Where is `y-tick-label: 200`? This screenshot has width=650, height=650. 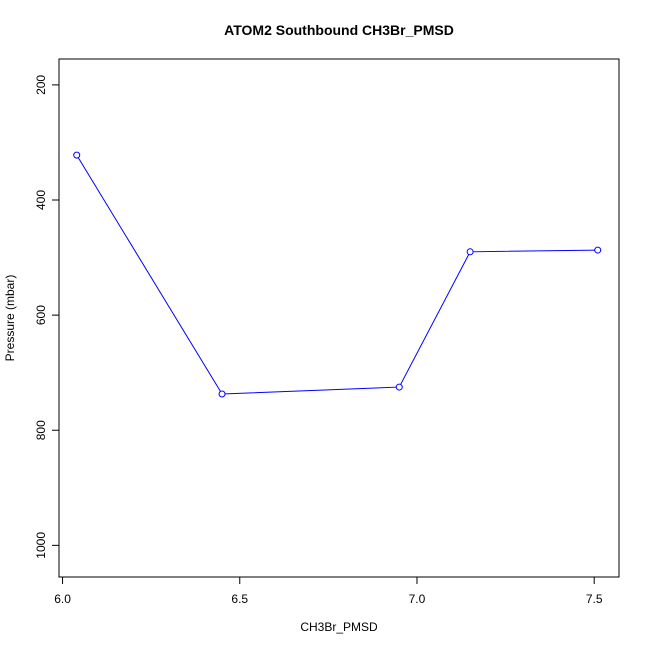
y-tick-label: 200 is located at coordinates (41, 85).